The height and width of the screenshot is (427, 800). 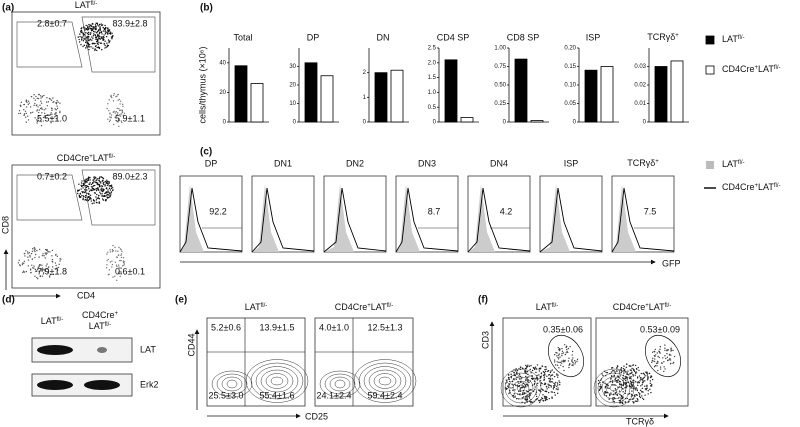 What do you see at coordinates (313, 37) in the screenshot?
I see `chart-title: DP` at bounding box center [313, 37].